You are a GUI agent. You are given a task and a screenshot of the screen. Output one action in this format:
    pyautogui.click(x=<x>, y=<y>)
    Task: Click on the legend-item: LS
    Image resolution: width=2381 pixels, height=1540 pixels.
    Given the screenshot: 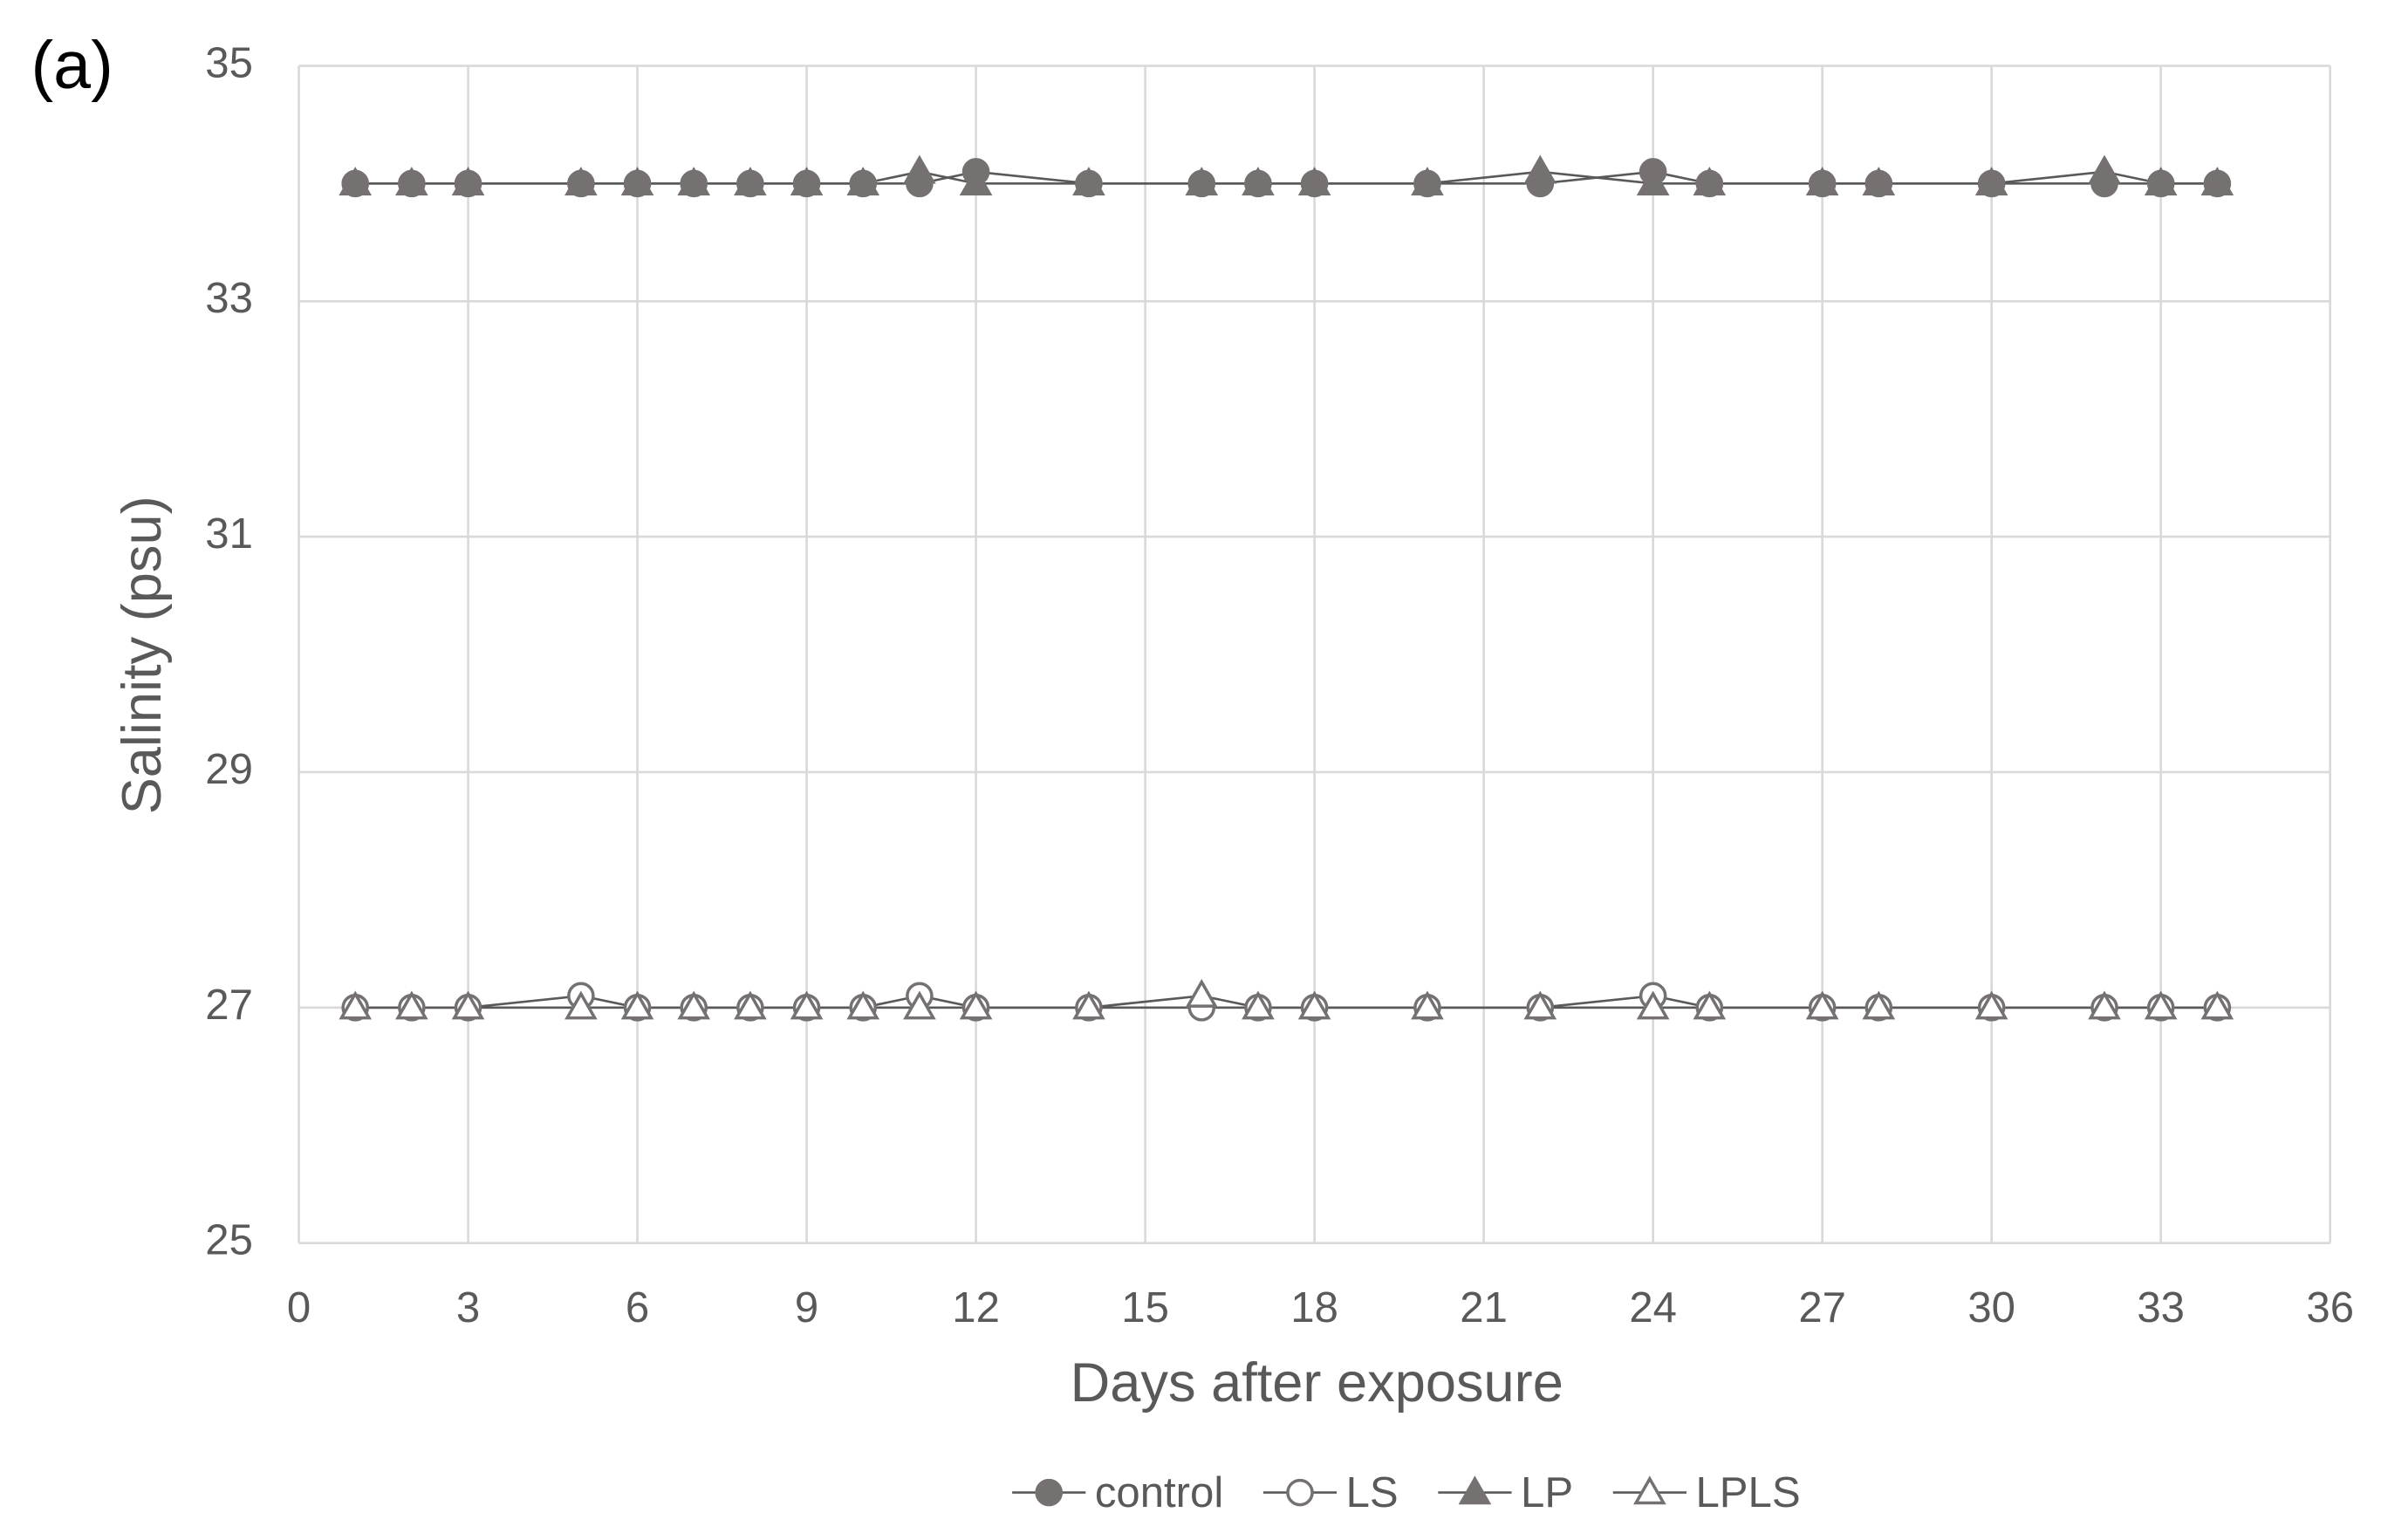 What is the action you would take?
    pyautogui.click(x=1330, y=1492)
    